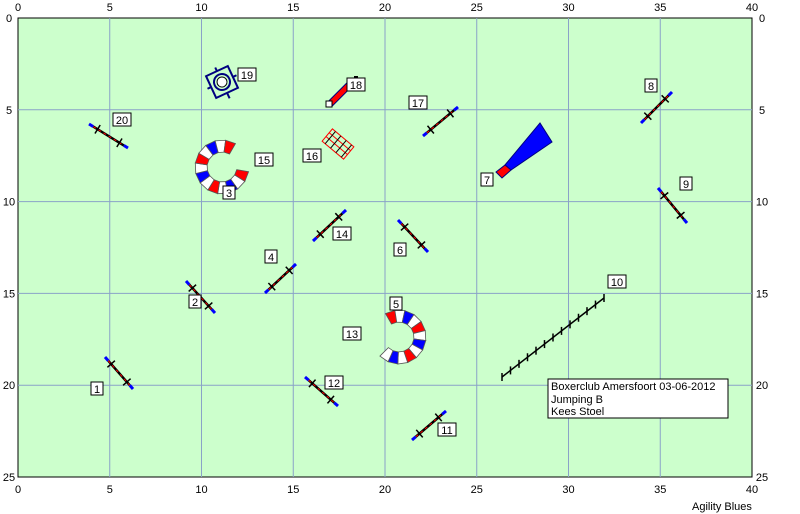 This screenshot has width=800, height=514. I want to click on x-tick-top: 20, so click(385, 8).